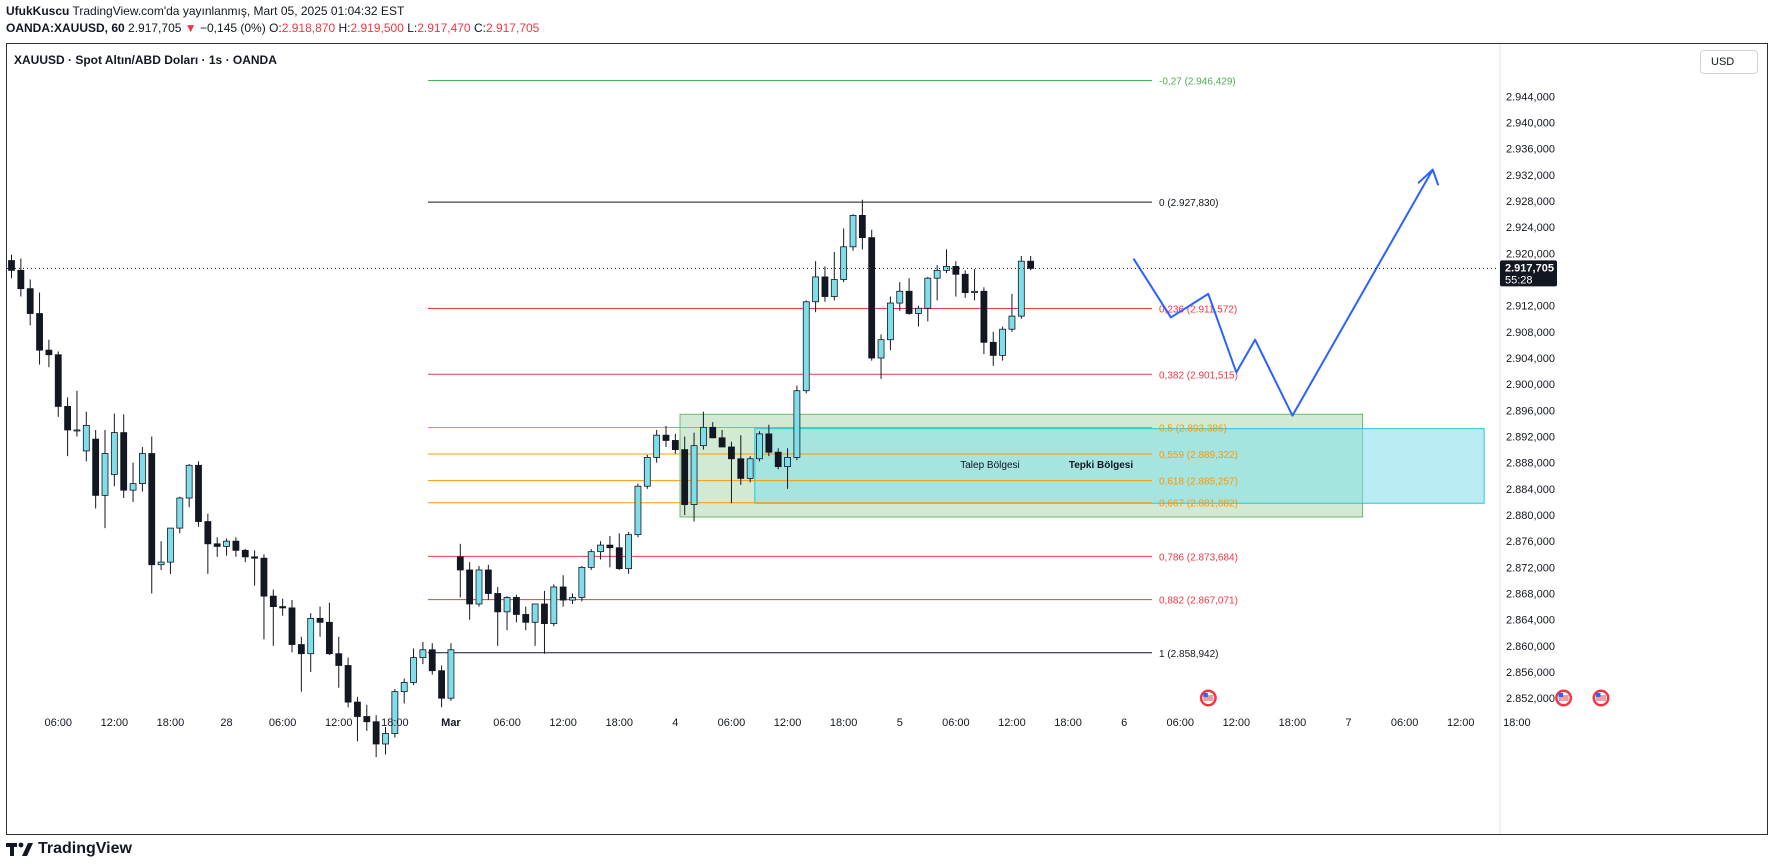 This screenshot has height=868, width=1775. What do you see at coordinates (1530, 568) in the screenshot?
I see `y-tick-label: 2.872,000` at bounding box center [1530, 568].